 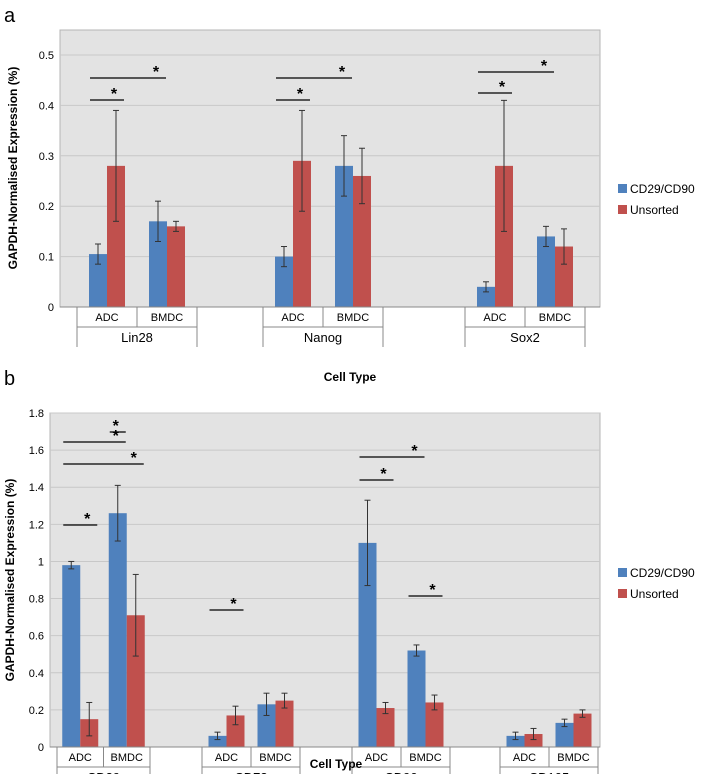 What do you see at coordinates (344, 236) in the screenshot?
I see `bar-cd29cd90-nanog-bmdc` at bounding box center [344, 236].